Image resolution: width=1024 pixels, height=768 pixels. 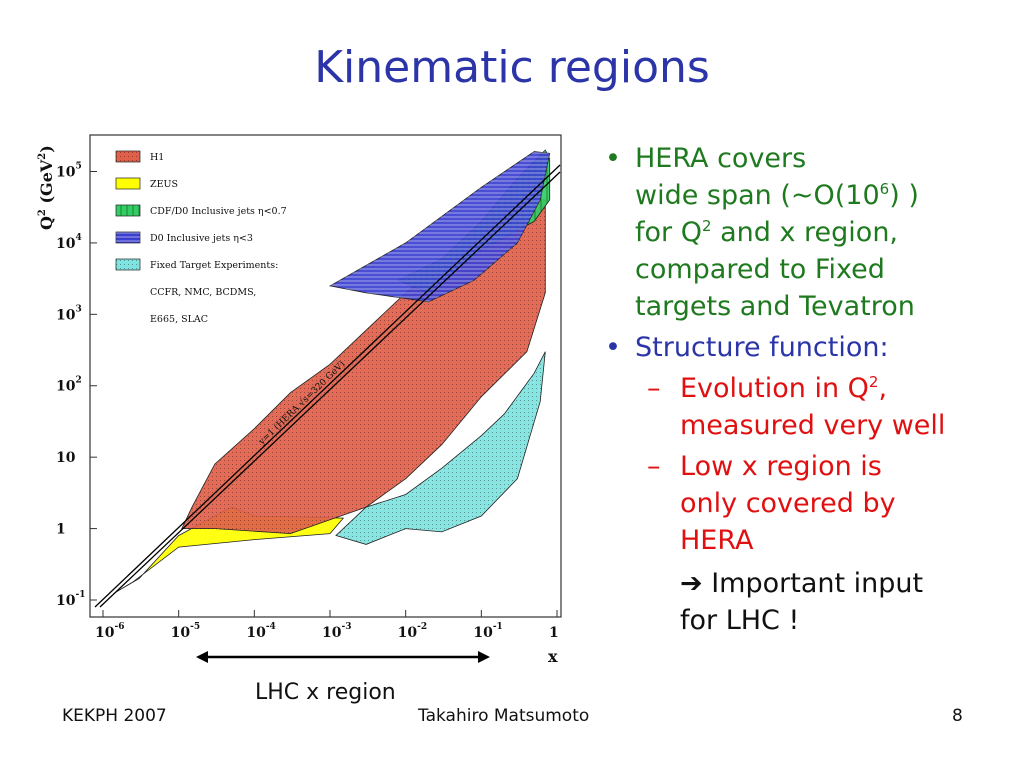 I want to click on imp-line1: ➔ Important input, so click(x=842, y=583).